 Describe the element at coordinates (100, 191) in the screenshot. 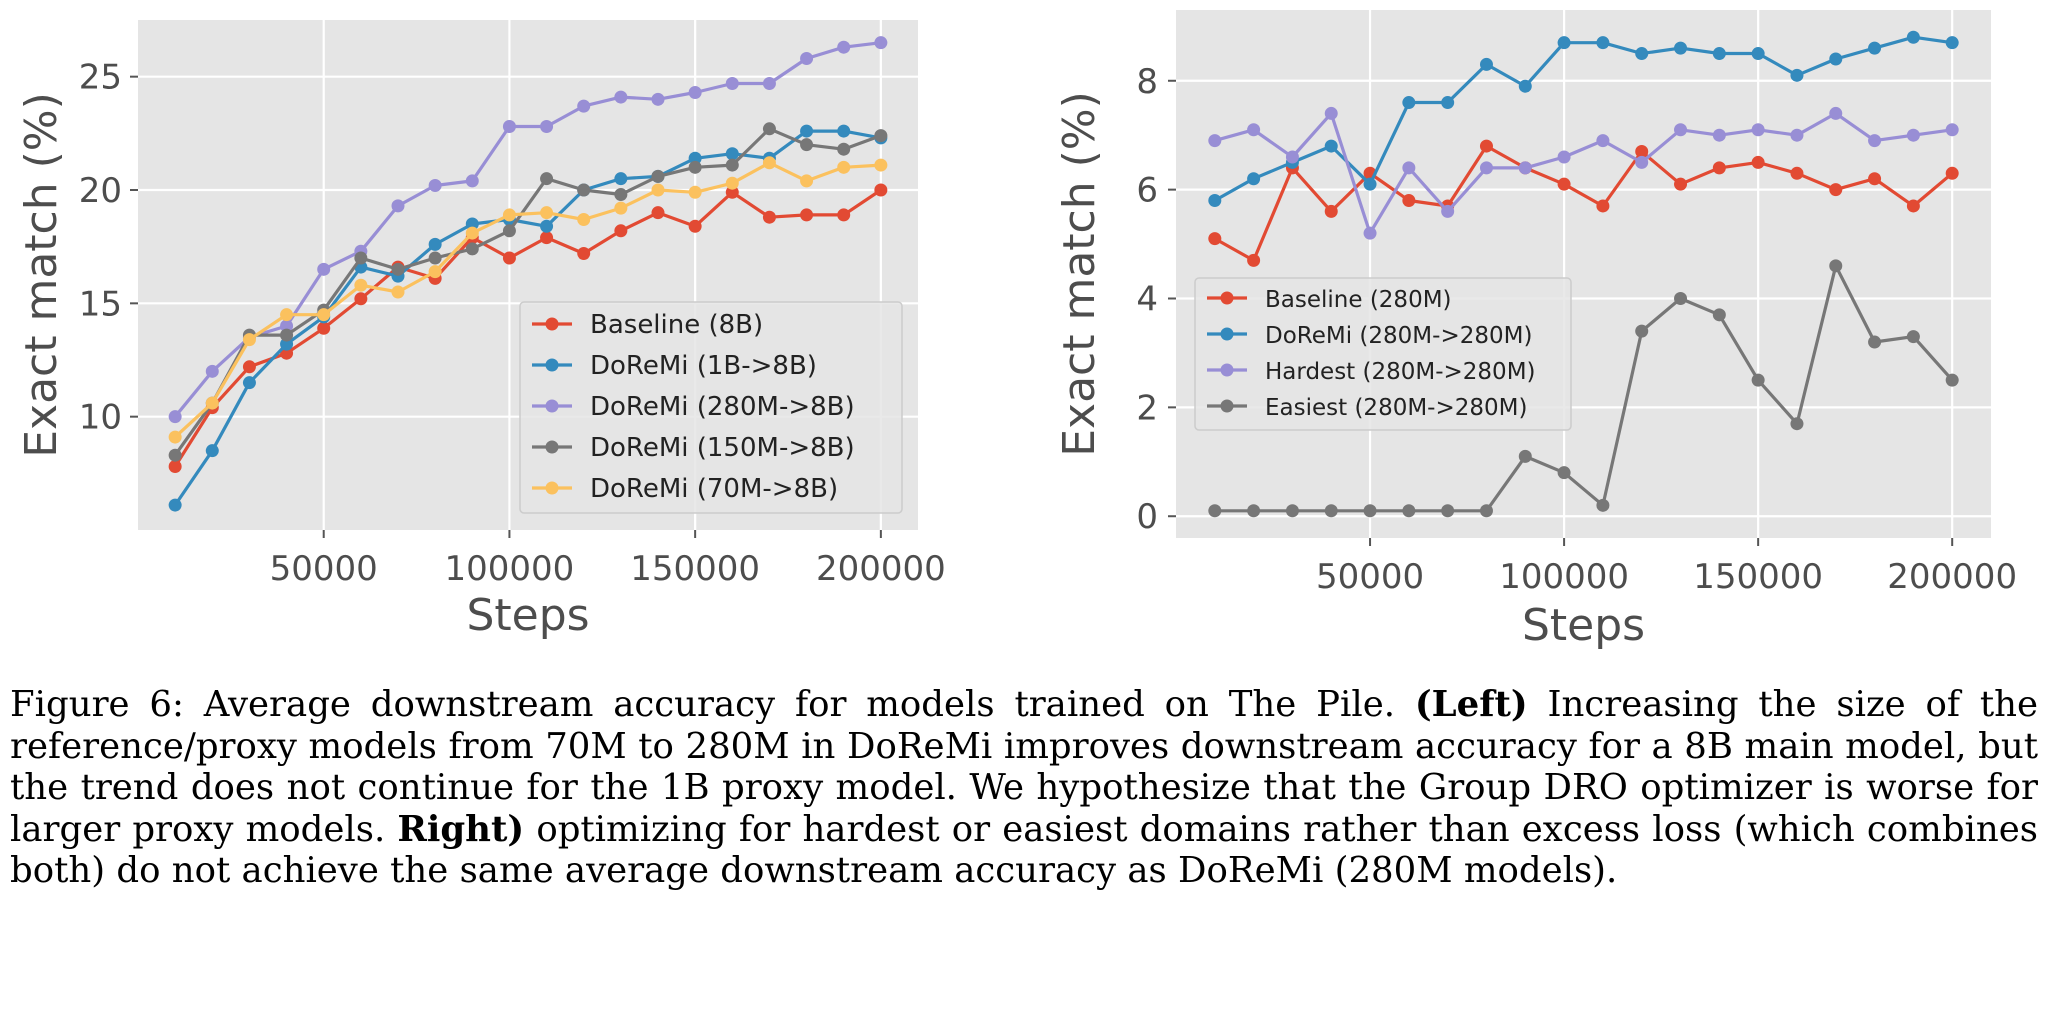

I see `y-tick-label: 20` at that location.